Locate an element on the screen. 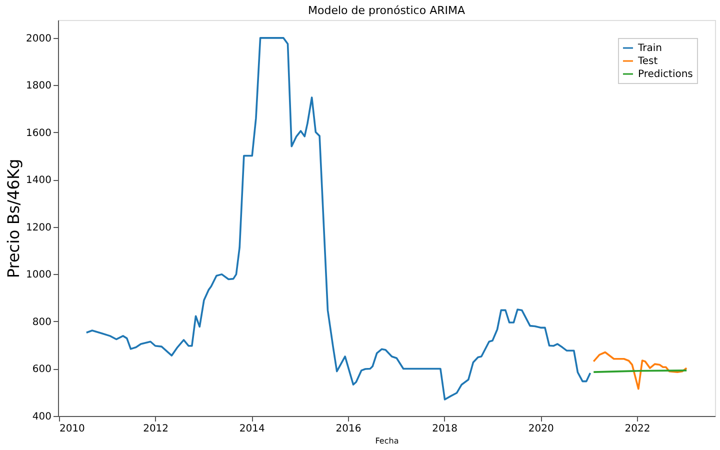 This screenshot has width=720, height=450. legend-label: Train is located at coordinates (649, 48).